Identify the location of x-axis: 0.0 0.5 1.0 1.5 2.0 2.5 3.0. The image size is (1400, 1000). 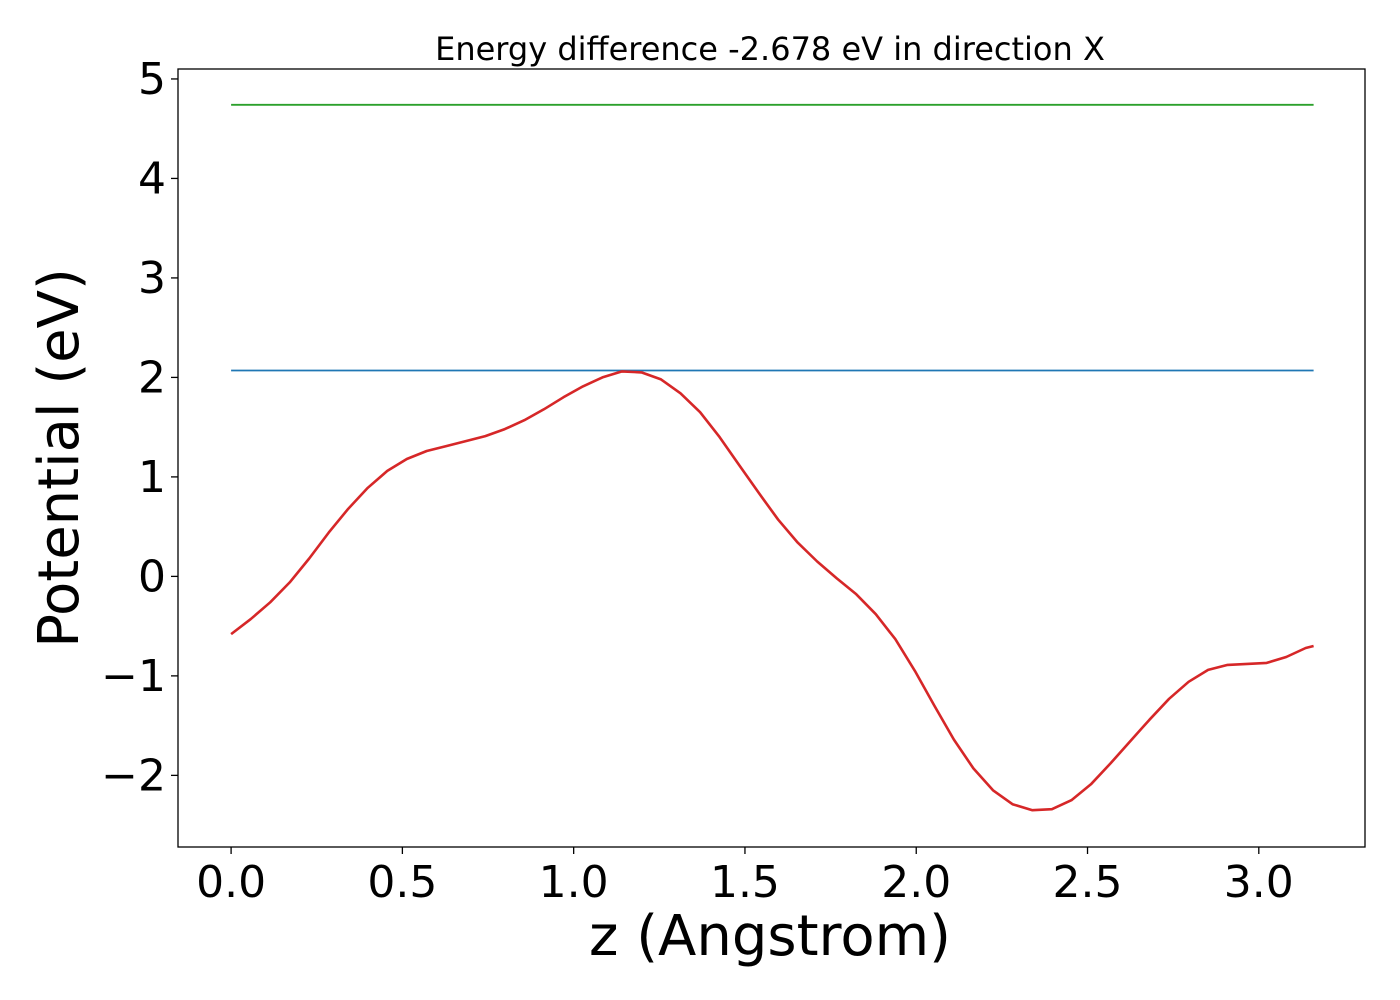
(745, 877).